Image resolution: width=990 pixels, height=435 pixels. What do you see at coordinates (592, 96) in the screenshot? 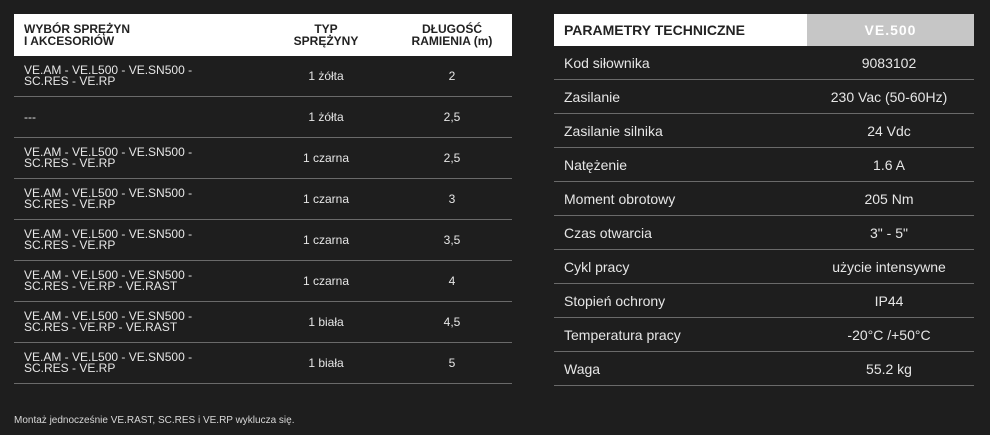
I see `param-key: Zasilanie` at bounding box center [592, 96].